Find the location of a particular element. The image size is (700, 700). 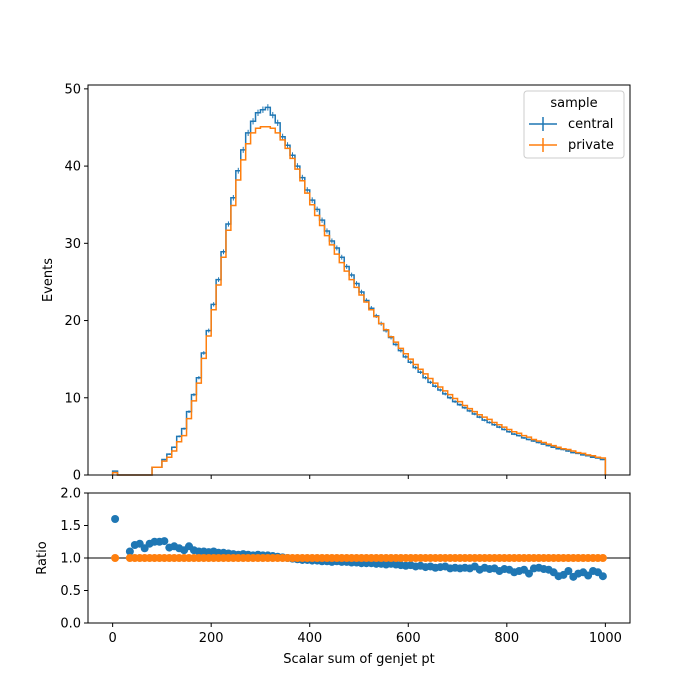

ratio-x-tick-label: 600 is located at coordinates (408, 638).